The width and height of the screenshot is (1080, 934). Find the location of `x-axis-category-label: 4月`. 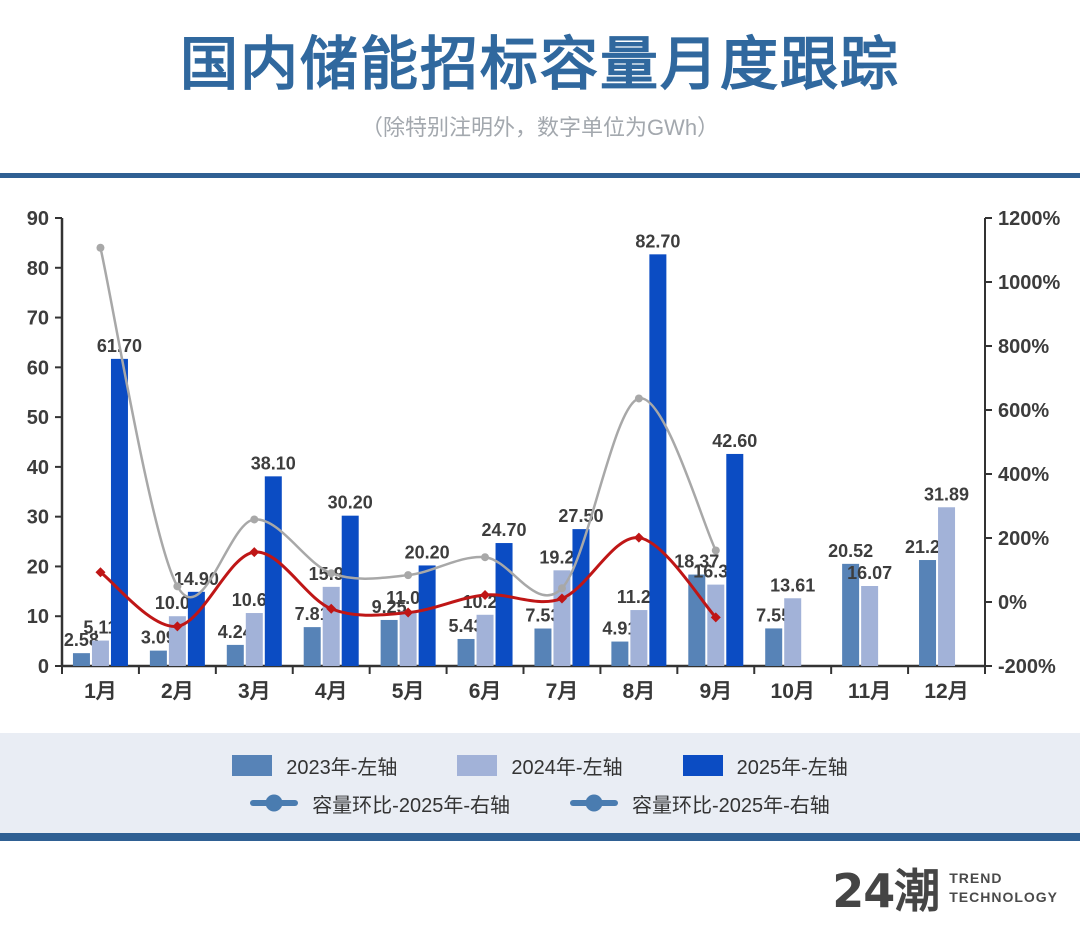

x-axis-category-label: 4月 is located at coordinates (331, 691).